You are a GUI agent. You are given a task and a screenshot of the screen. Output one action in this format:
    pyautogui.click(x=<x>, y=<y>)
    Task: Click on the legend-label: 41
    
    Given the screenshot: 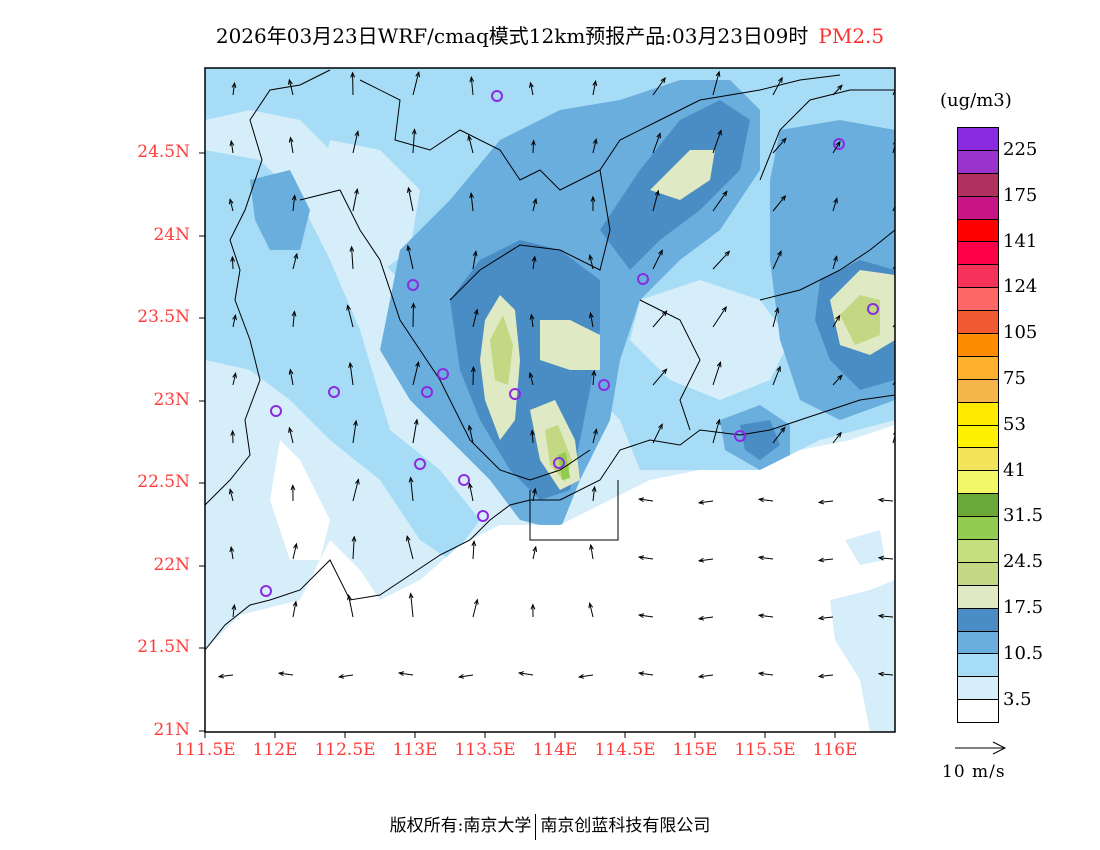 What is the action you would take?
    pyautogui.click(x=1014, y=470)
    